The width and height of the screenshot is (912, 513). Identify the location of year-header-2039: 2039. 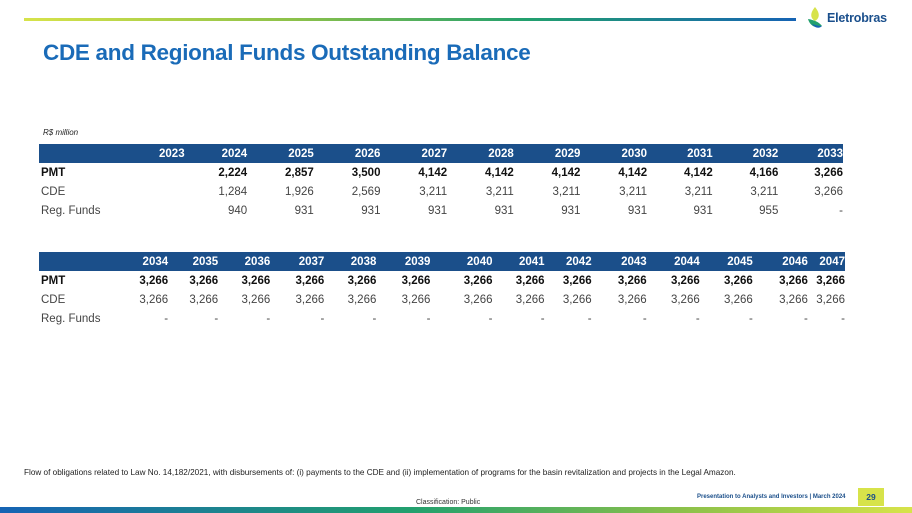
(403, 261).